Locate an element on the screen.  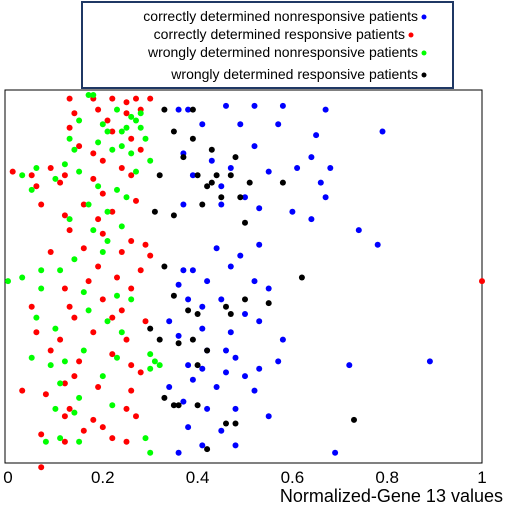
x-tick-label: 0.2 is located at coordinates (103, 477).